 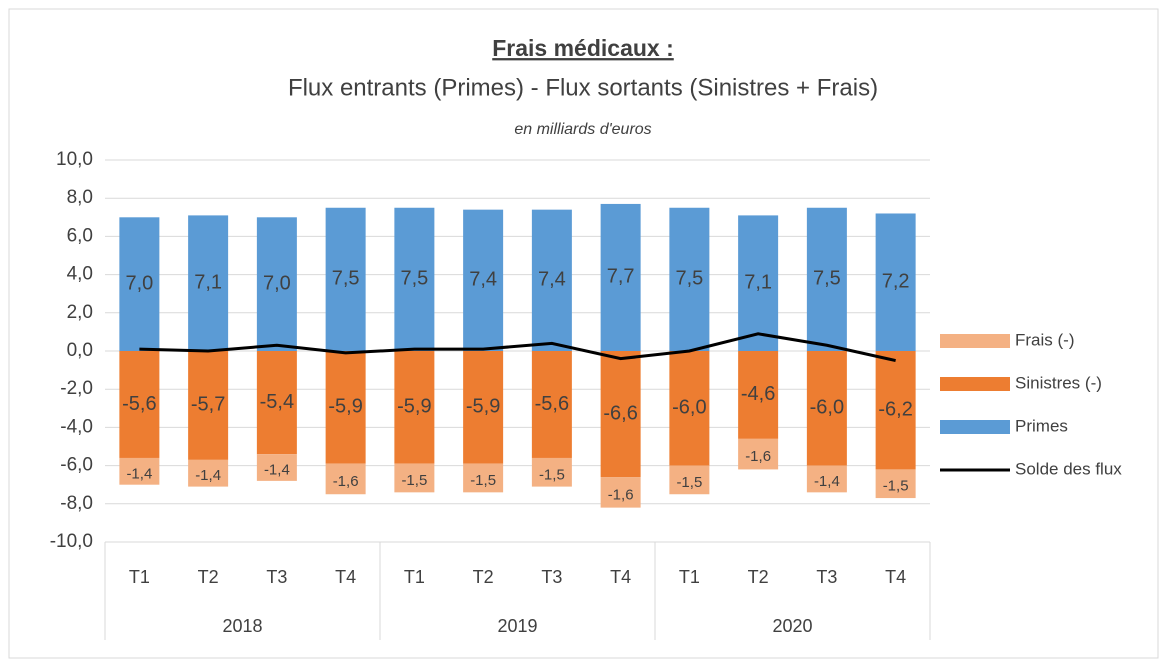 What do you see at coordinates (76, 465) in the screenshot?
I see `y-tick-label: -6,0` at bounding box center [76, 465].